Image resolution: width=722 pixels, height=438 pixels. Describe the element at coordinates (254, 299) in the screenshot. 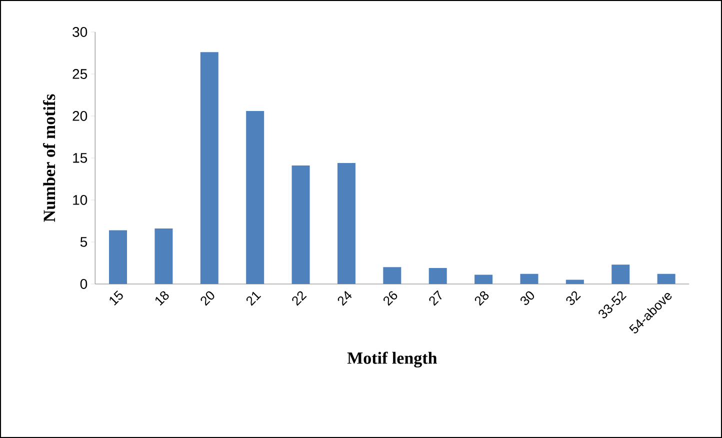

I see `x-tick-label: 21` at that location.